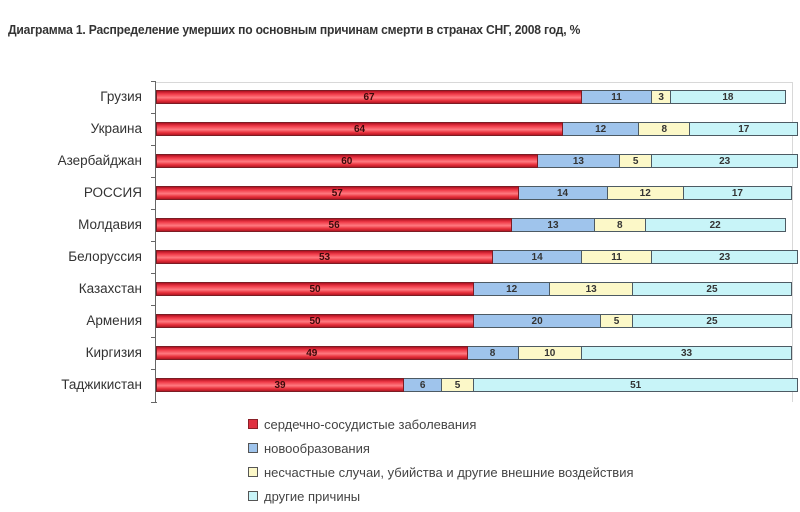 This screenshot has width=800, height=512. Describe the element at coordinates (101, 384) in the screenshot. I see `category-label: Таджикистан` at that location.